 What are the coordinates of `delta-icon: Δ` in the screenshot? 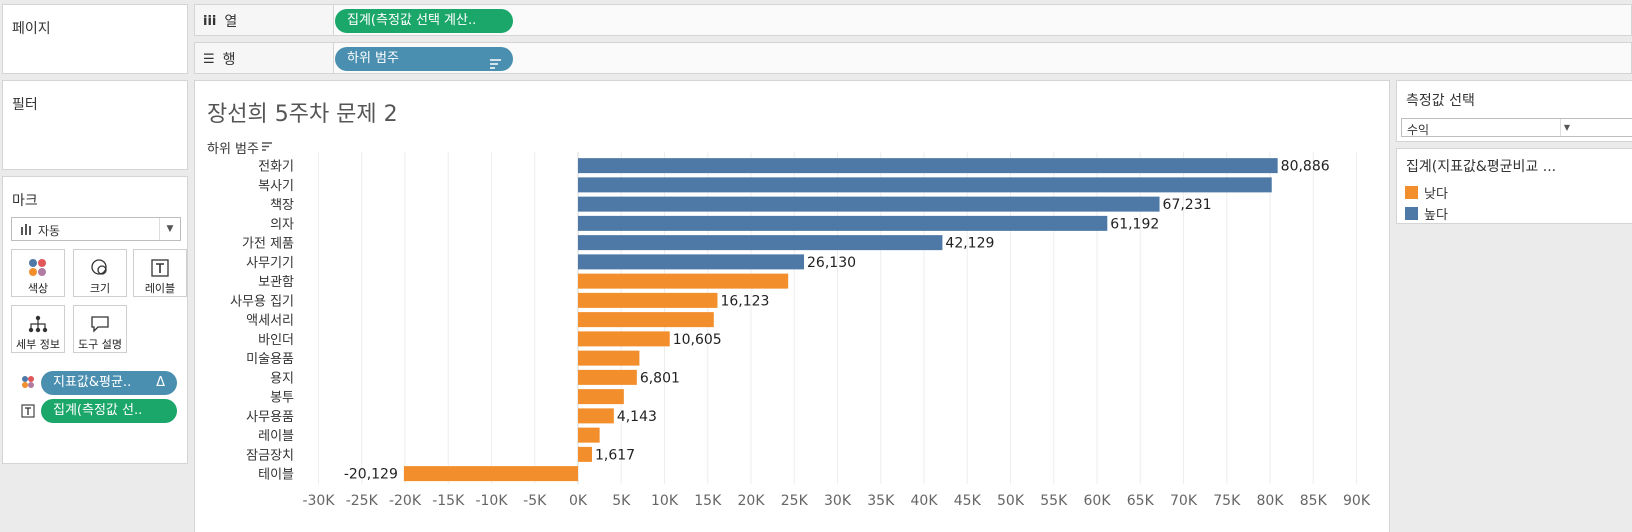 It's located at (160, 382).